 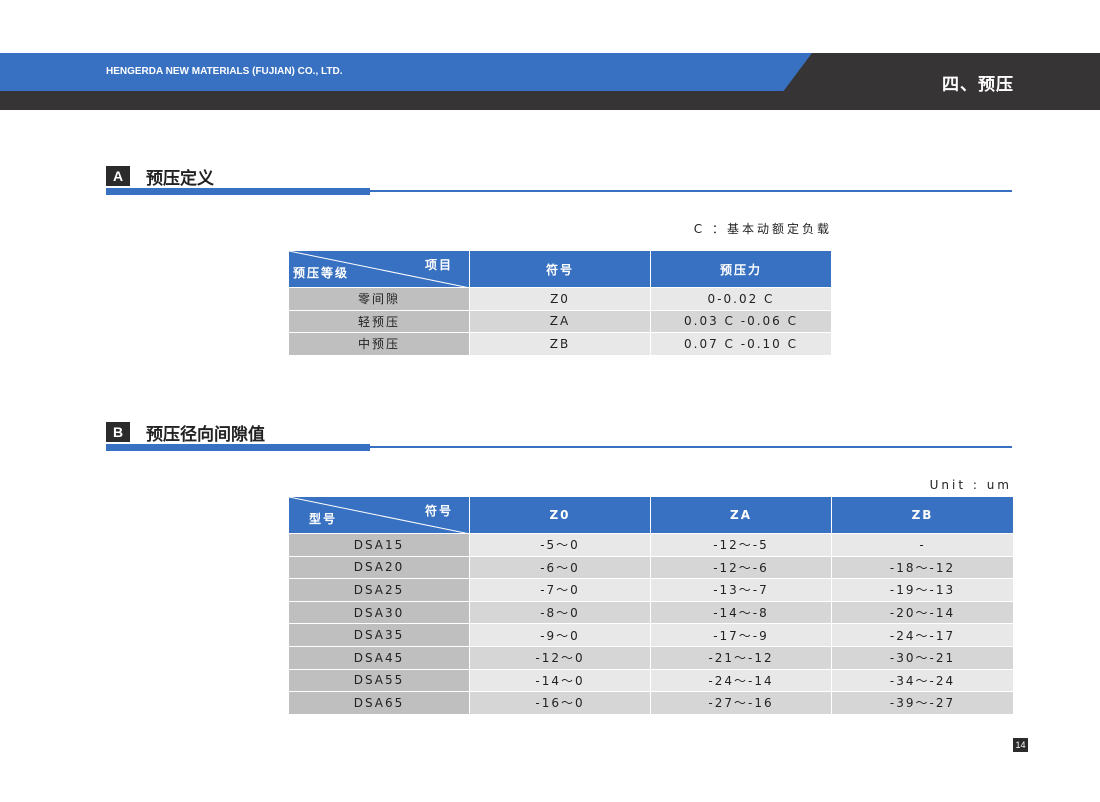 I want to click on chapter-title: 四、预压, so click(x=978, y=85).